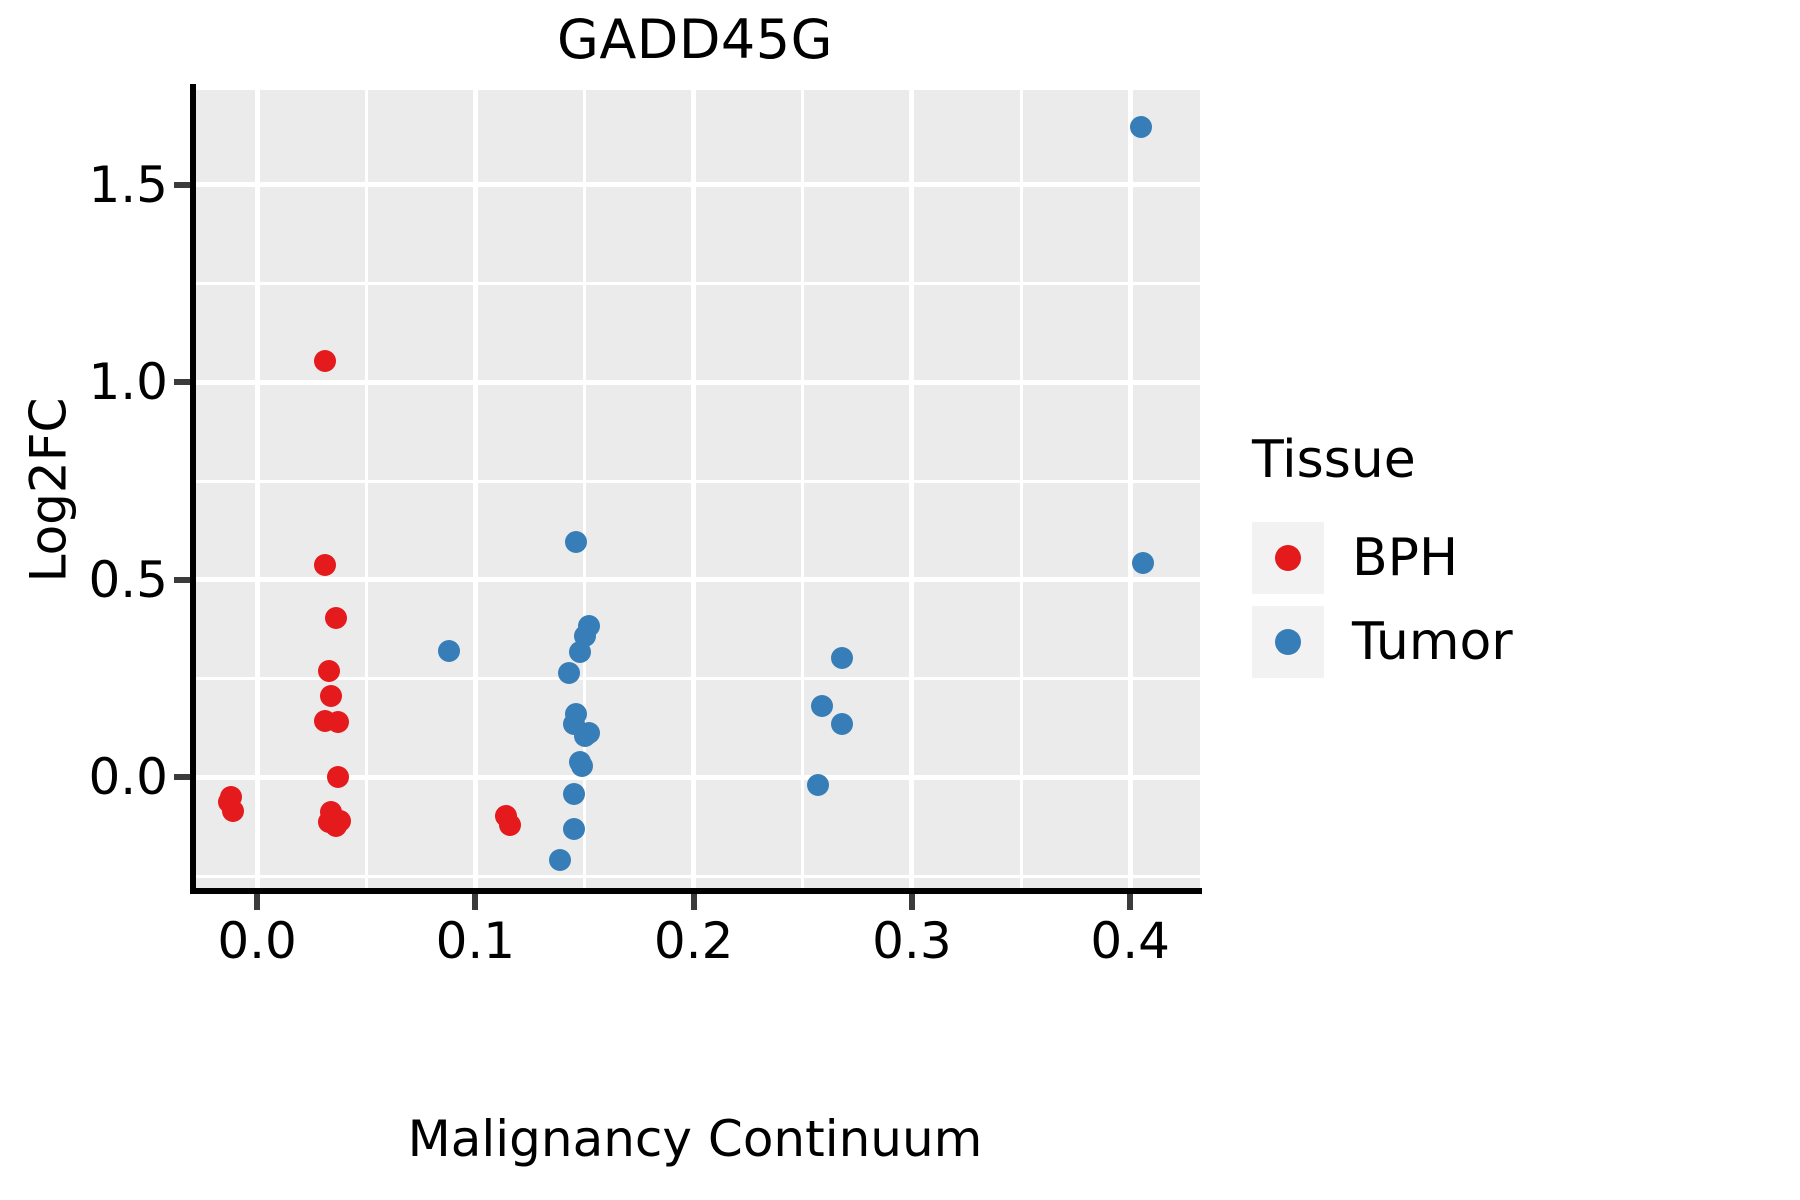 The image size is (1800, 1200). I want to click on x-axis-tick-label: 0.3, so click(912, 941).